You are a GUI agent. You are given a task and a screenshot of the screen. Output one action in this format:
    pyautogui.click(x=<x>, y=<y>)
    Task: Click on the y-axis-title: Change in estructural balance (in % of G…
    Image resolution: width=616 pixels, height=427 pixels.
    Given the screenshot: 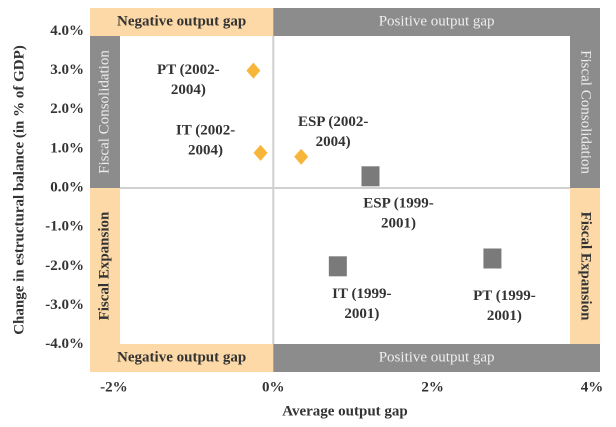 What is the action you would take?
    pyautogui.click(x=19, y=190)
    